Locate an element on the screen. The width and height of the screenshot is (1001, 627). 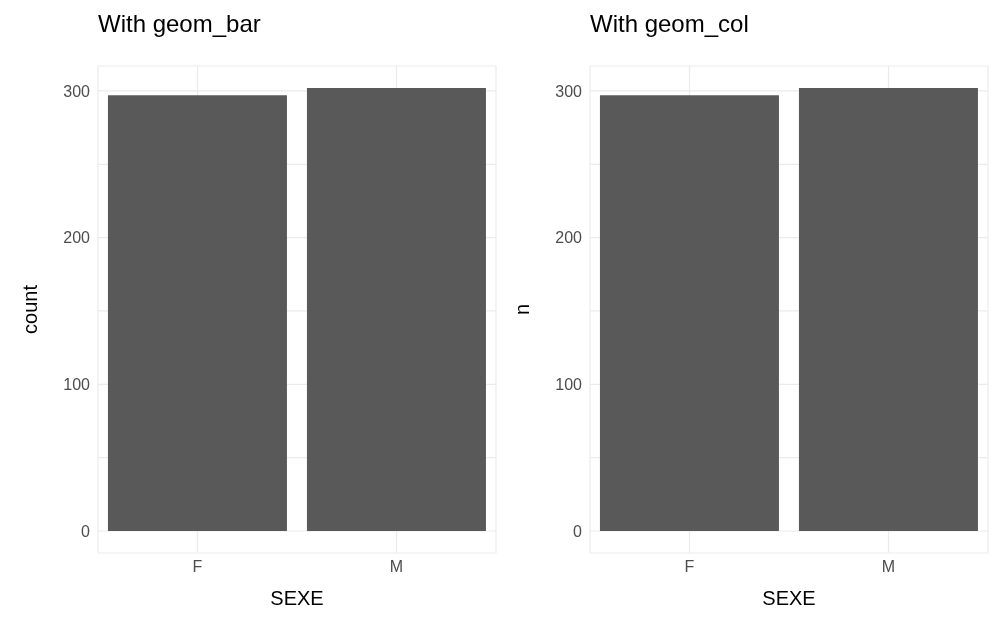
chart-title: With geom_bar is located at coordinates (179, 24).